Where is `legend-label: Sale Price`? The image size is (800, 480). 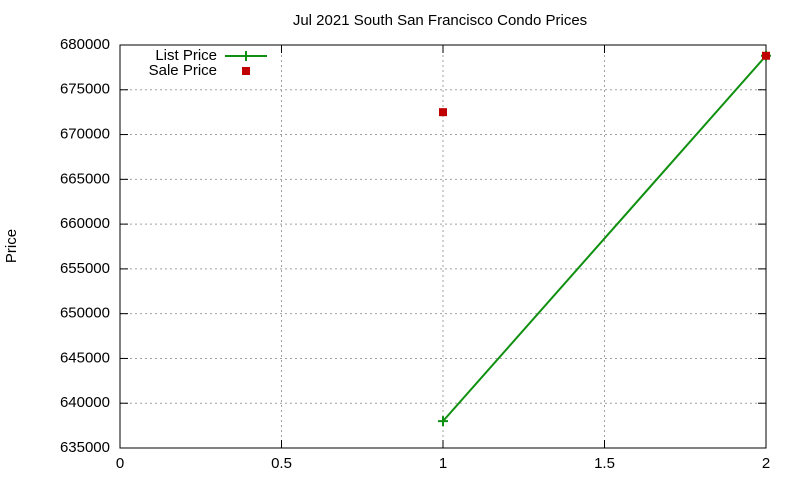 legend-label: Sale Price is located at coordinates (183, 70).